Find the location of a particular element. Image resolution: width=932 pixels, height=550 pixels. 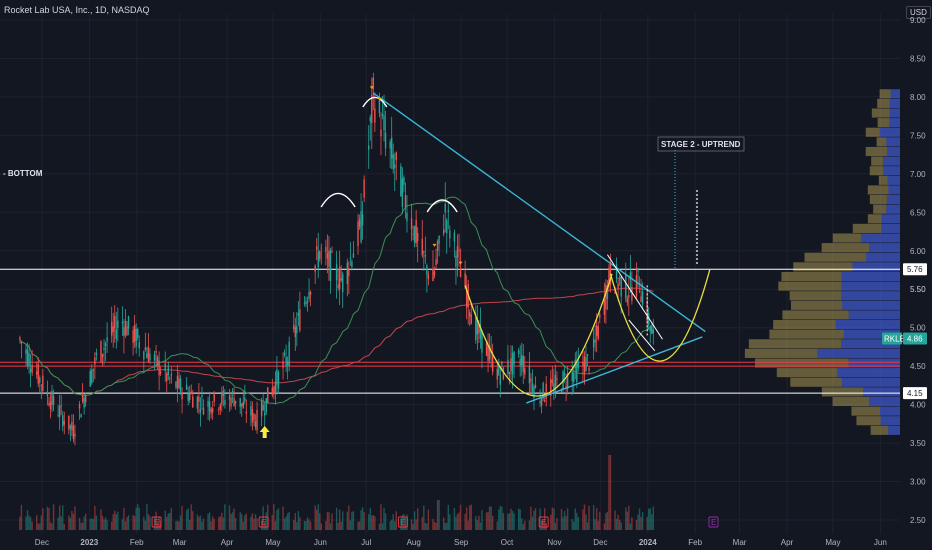

y-tick-label: 7.50 is located at coordinates (918, 135).